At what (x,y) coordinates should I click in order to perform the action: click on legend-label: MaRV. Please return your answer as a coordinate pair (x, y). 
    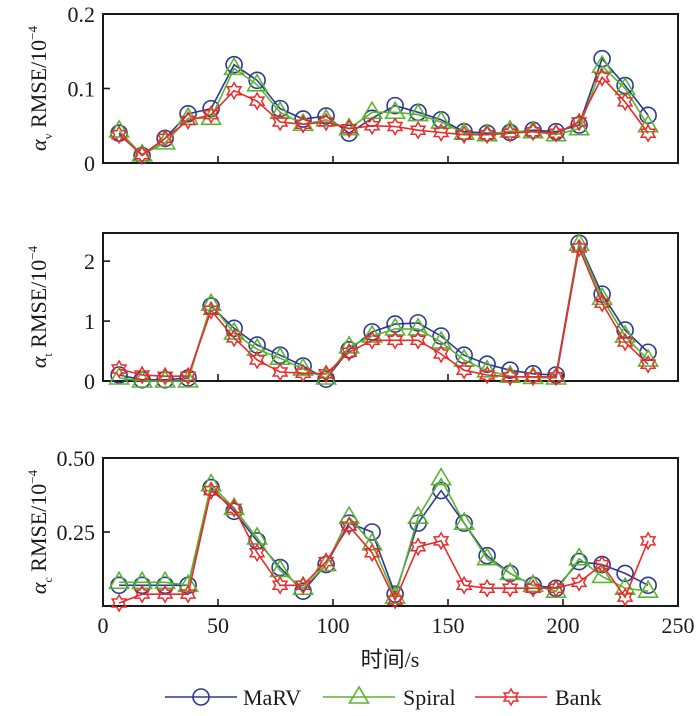
    Looking at the image, I should click on (272, 697).